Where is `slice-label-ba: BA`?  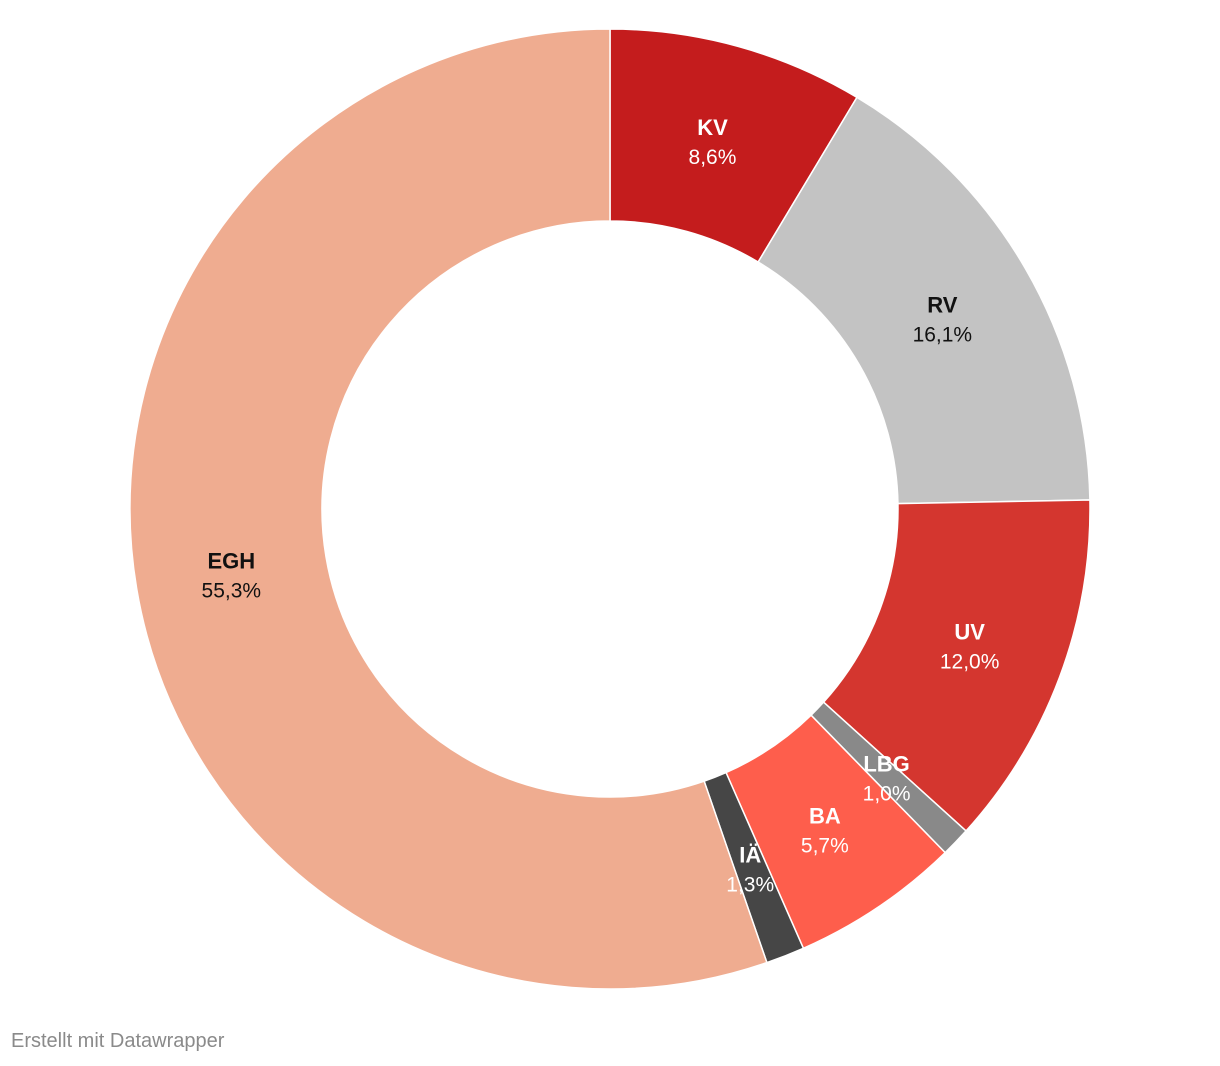 slice-label-ba: BA is located at coordinates (825, 815).